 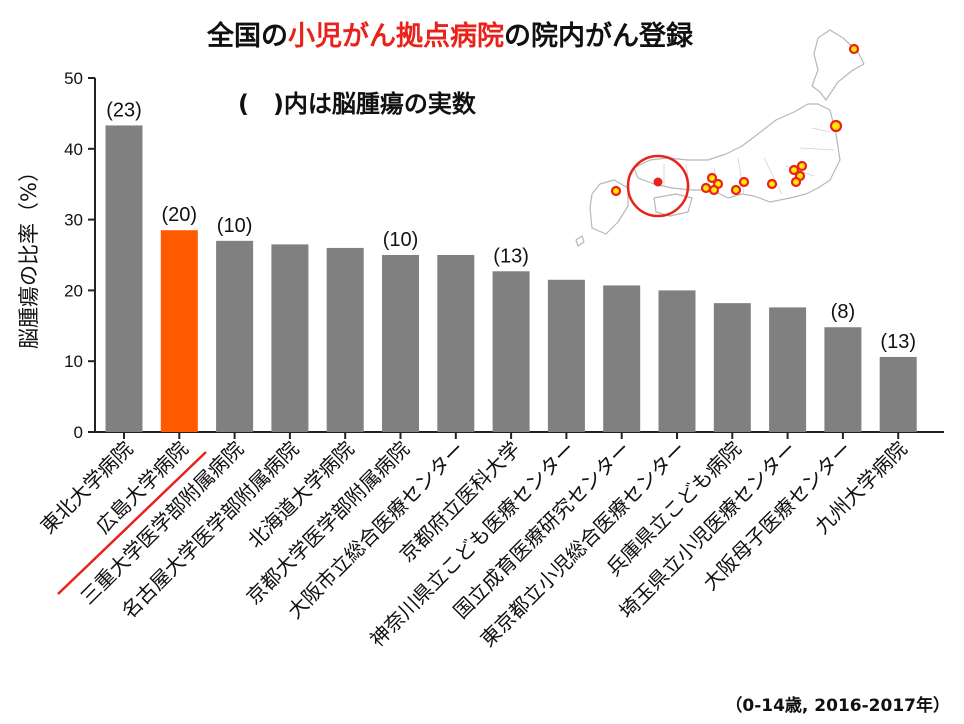 I want to click on marker-hyogo, so click(x=706, y=188).